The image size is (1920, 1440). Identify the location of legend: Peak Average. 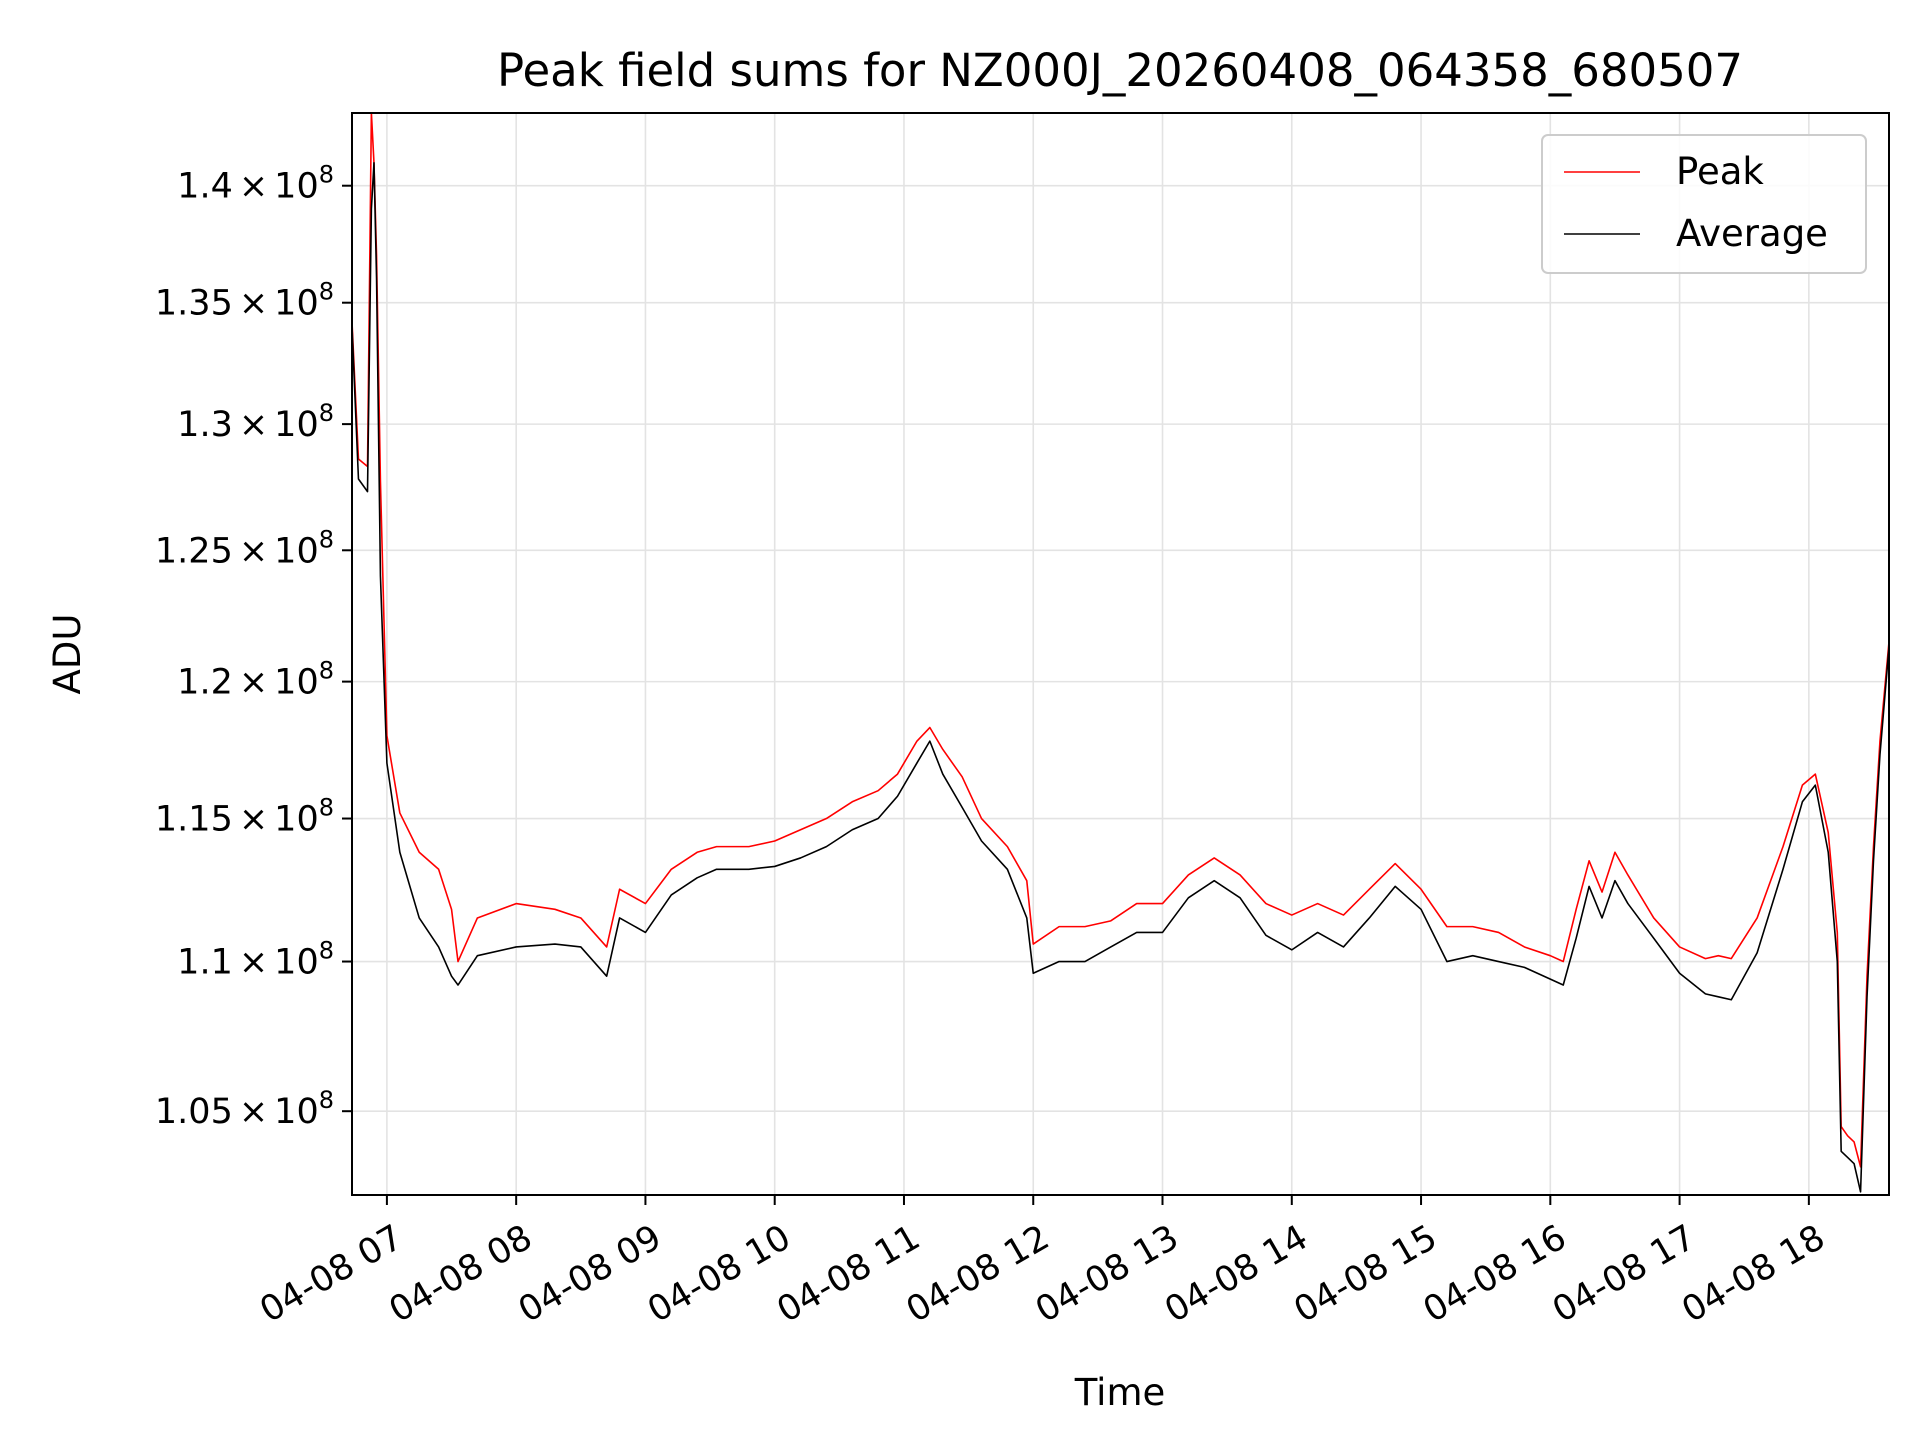
(1704, 204).